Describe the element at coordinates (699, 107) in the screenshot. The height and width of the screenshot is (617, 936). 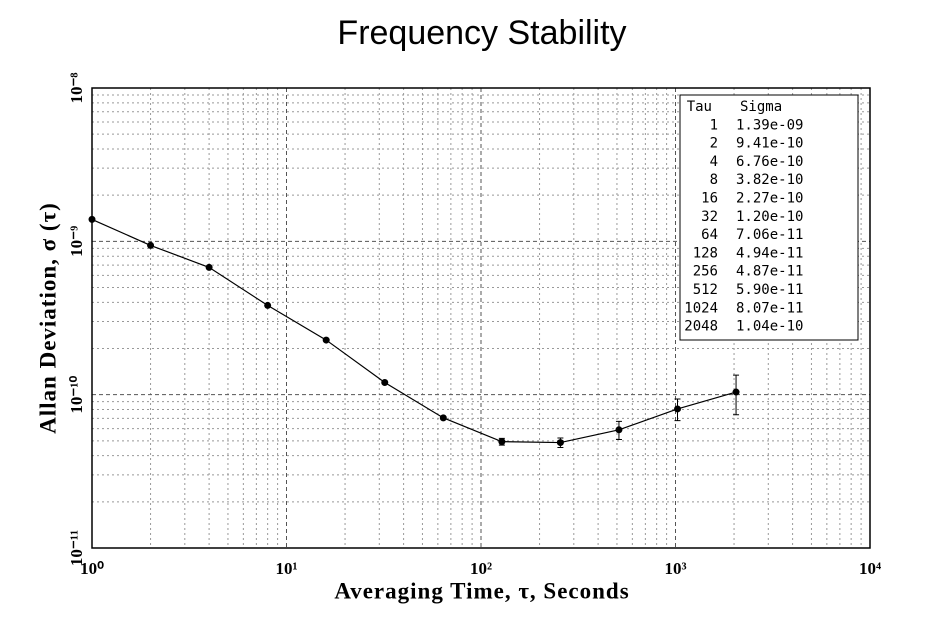
I see `table-header: Tau` at that location.